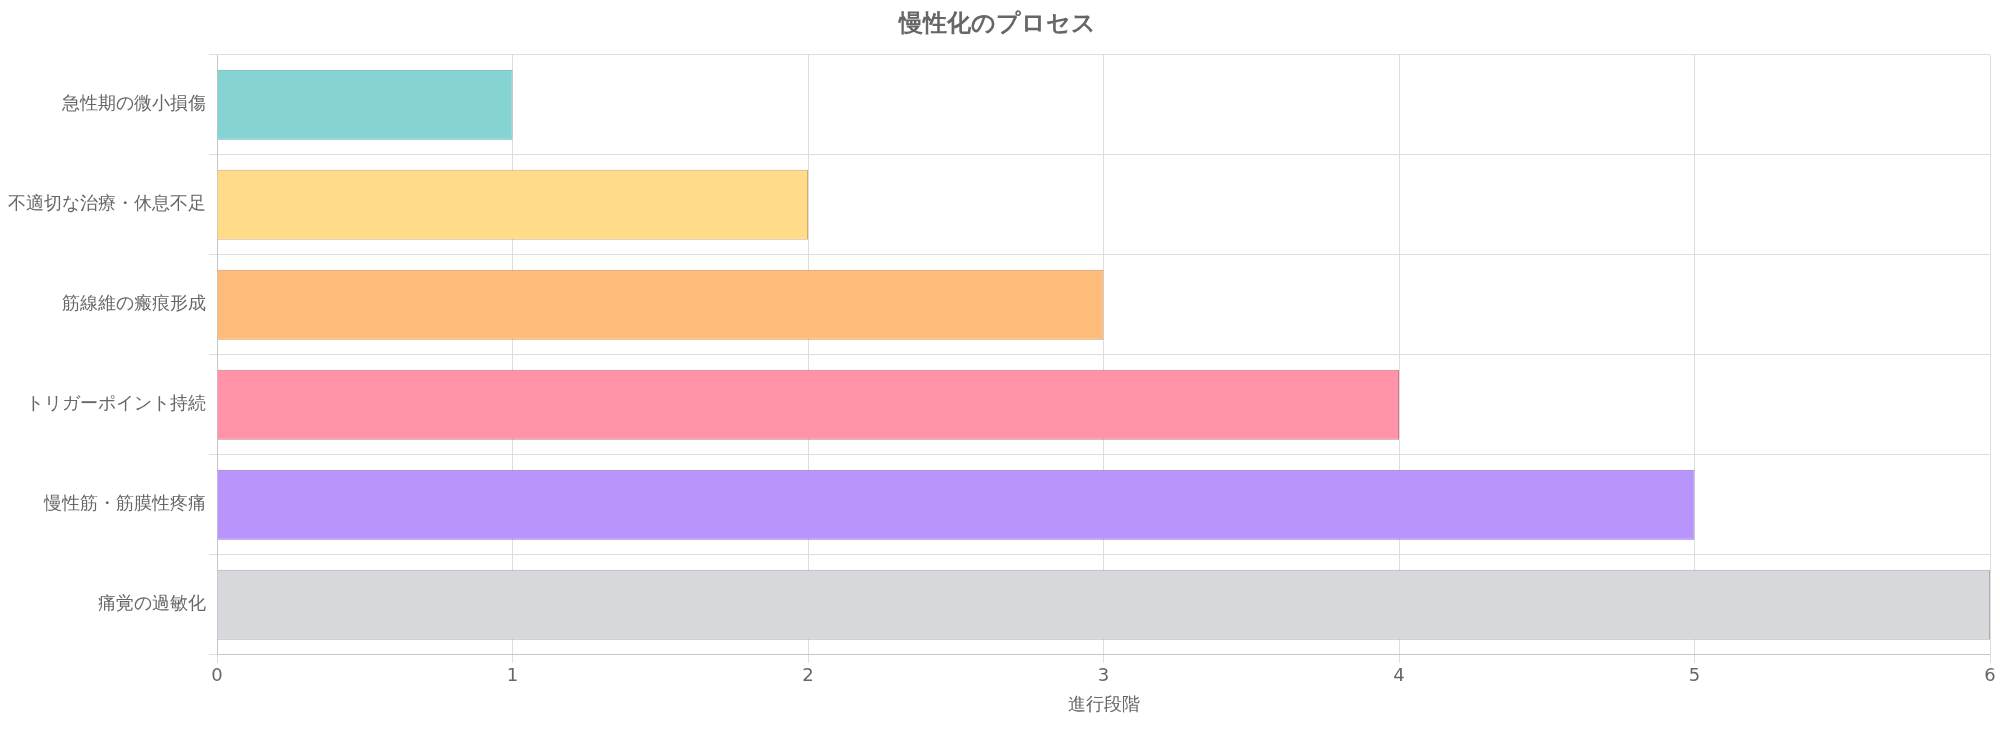 The image size is (2000, 730). I want to click on chart-title: 慢性化のプロセス, so click(996, 22).